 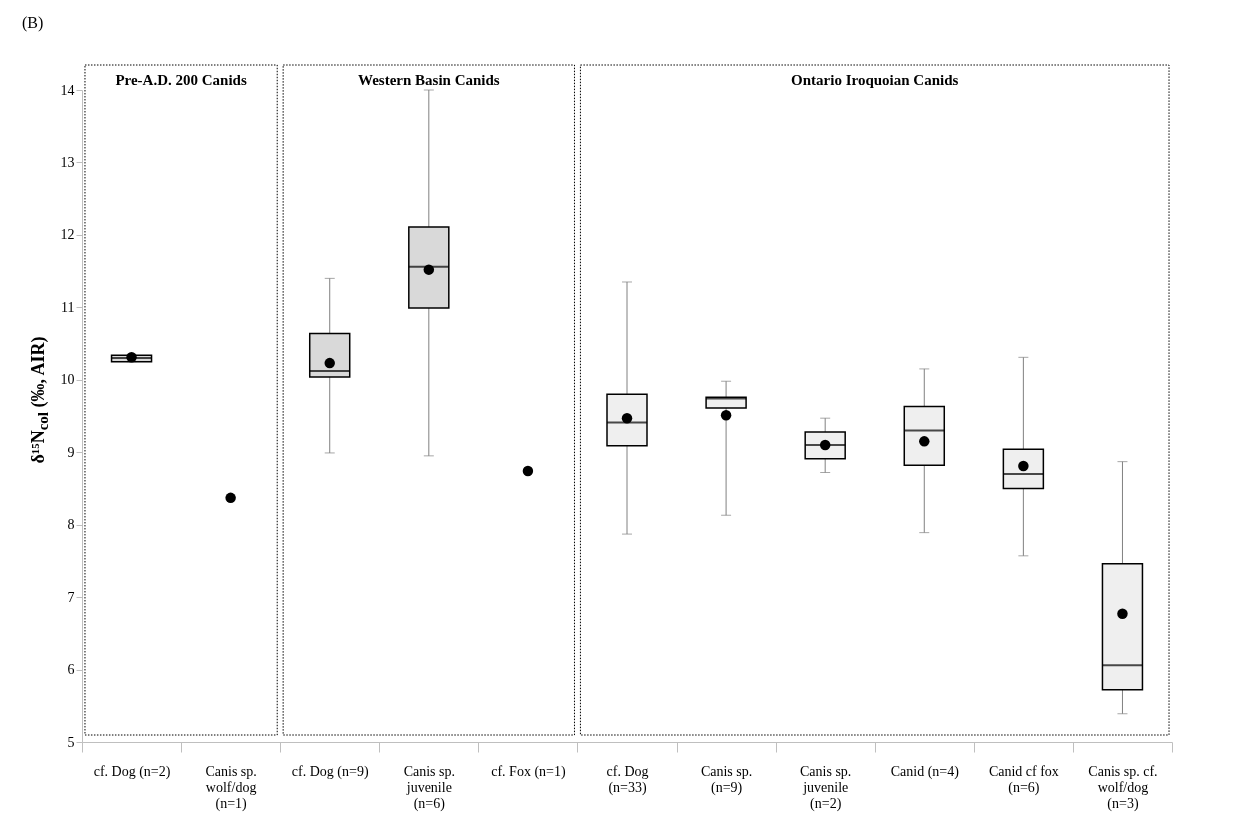 I want to click on y-tick-label: 14, so click(x=67, y=90).